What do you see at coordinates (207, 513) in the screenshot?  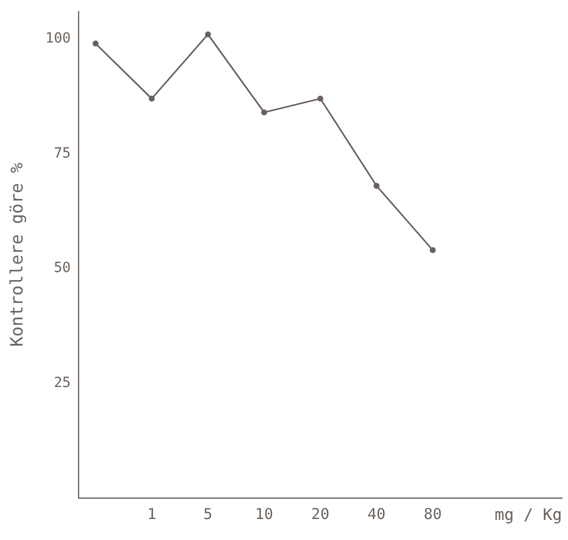 I see `x-tick-label: 5` at bounding box center [207, 513].